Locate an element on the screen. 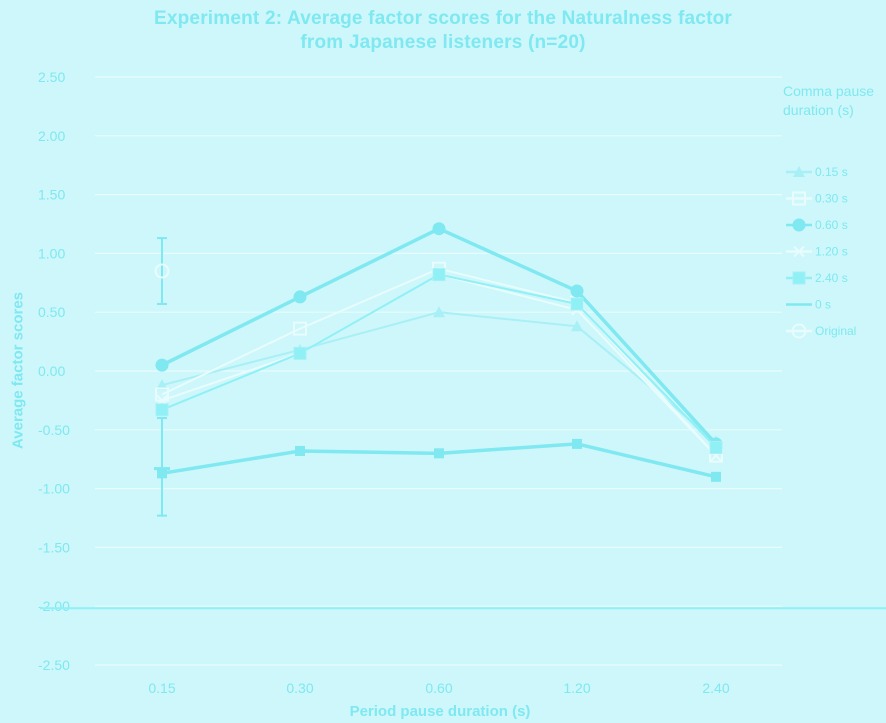 This screenshot has width=886, height=723. legend-title-line-2: duration (s) is located at coordinates (818, 110).